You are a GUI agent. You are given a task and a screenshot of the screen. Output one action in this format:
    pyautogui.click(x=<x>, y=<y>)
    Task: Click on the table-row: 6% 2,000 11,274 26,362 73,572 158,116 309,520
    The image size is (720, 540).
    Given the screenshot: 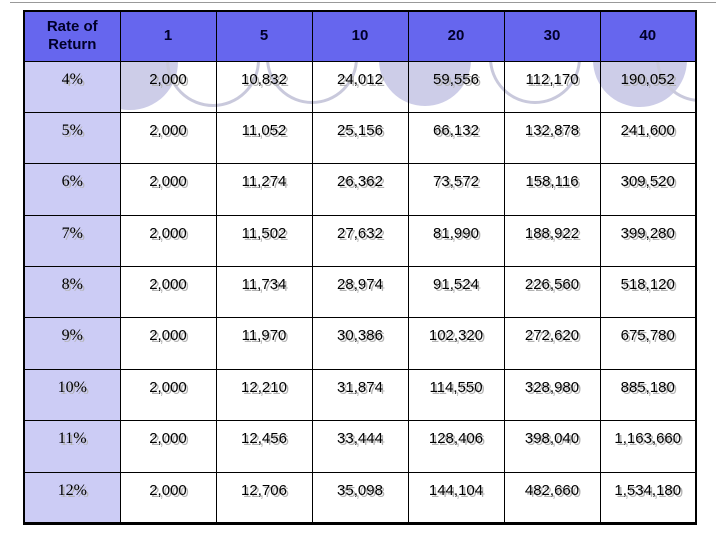 What is the action you would take?
    pyautogui.click(x=360, y=189)
    